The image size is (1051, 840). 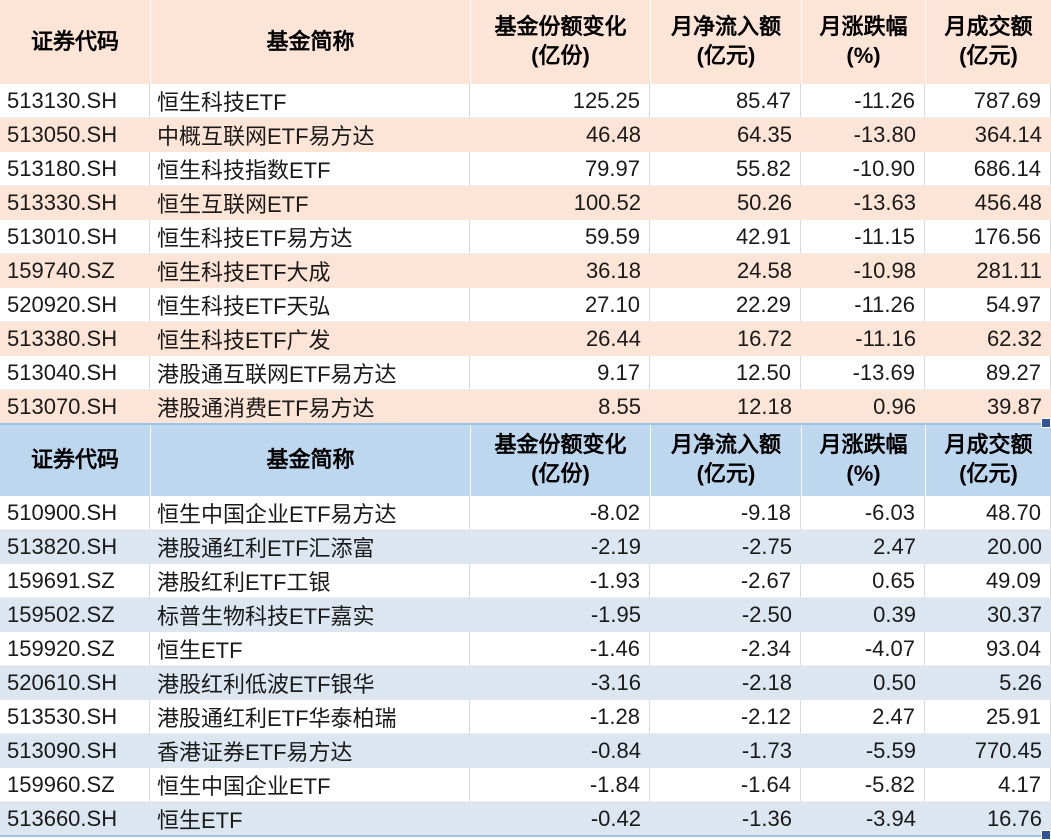 I want to click on cell-share: -3.16, so click(x=615, y=682).